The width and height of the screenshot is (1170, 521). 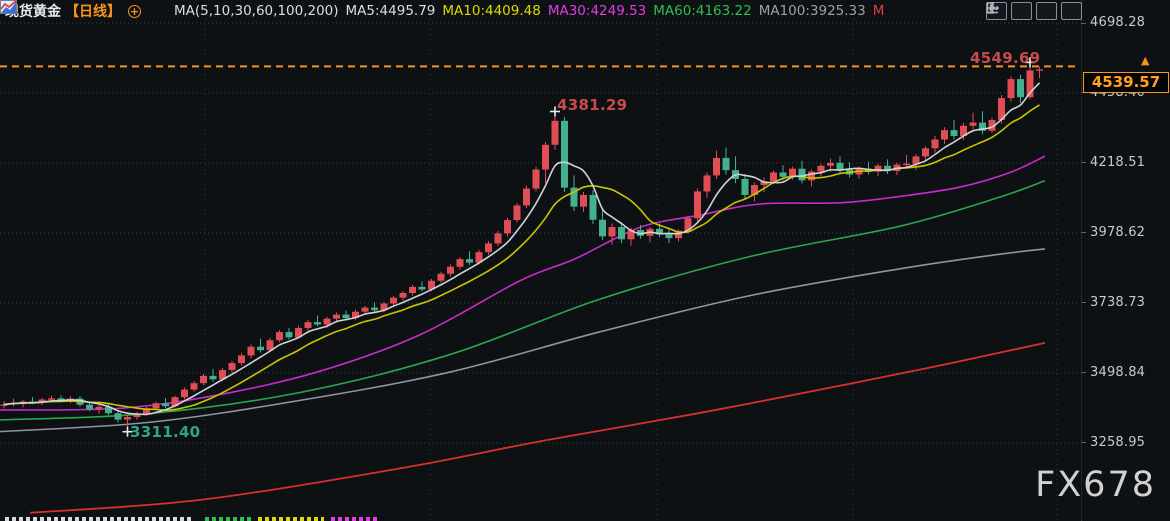 I want to click on ma200-value: M, so click(x=878, y=11).